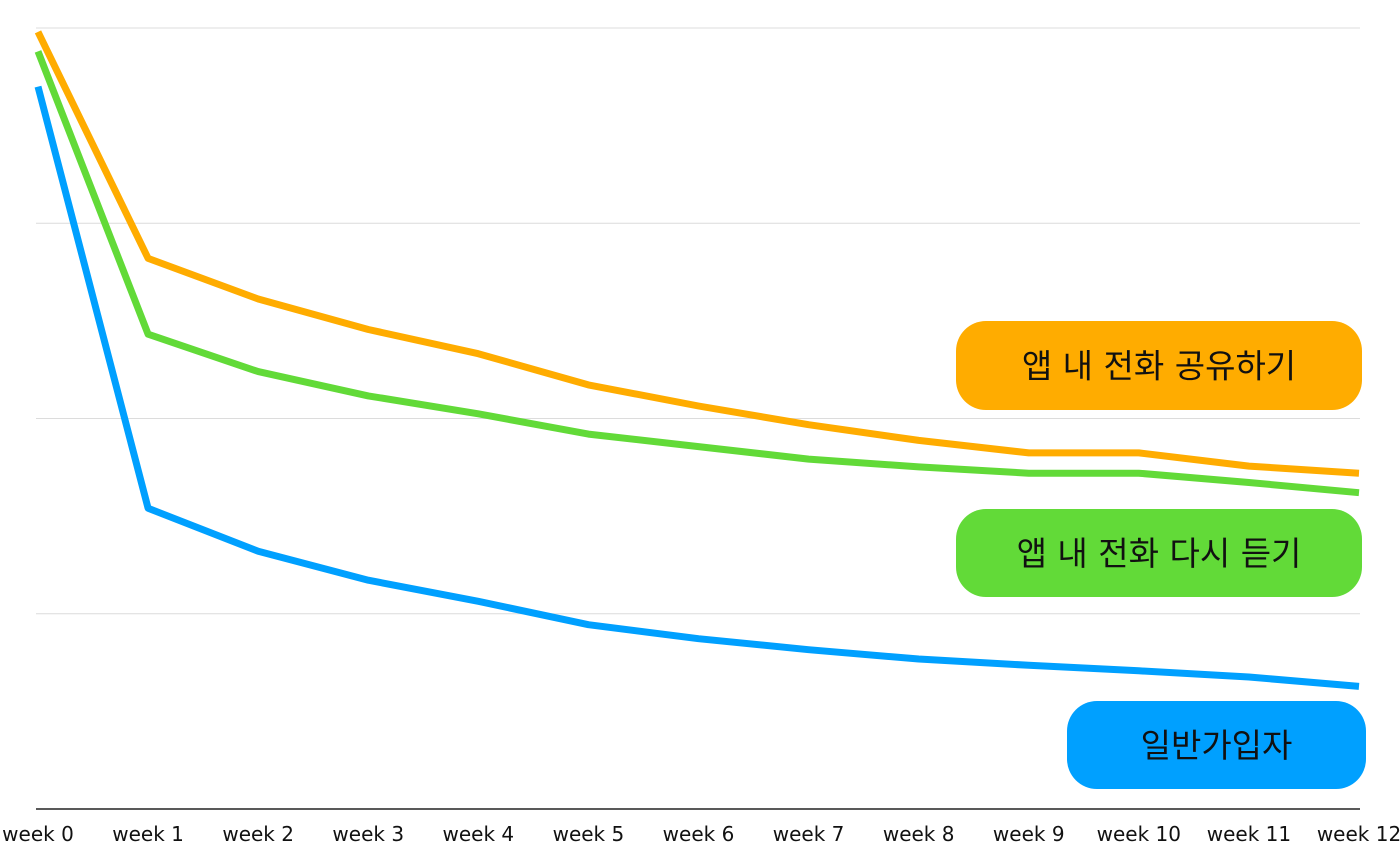 The height and width of the screenshot is (850, 1400). What do you see at coordinates (1249, 834) in the screenshot?
I see `x-tick-label: week 11` at bounding box center [1249, 834].